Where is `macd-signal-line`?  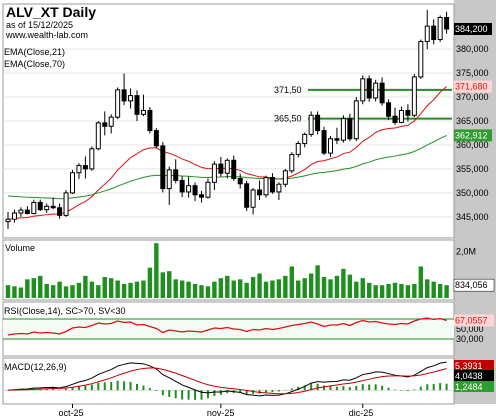
macd-signal-line is located at coordinates (227, 381).